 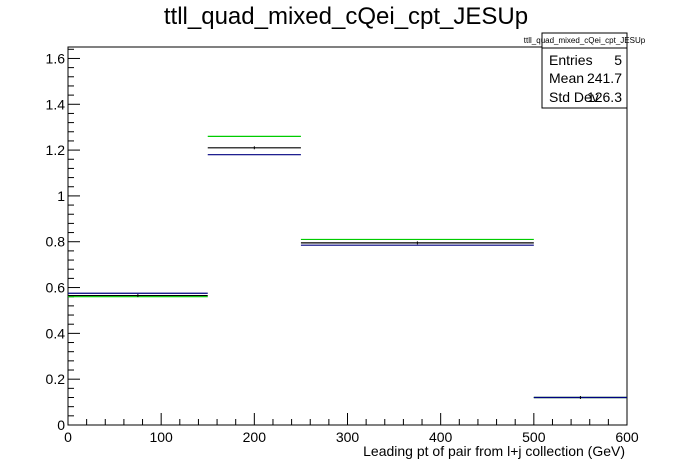 I want to click on x-tick-label: 400, so click(x=441, y=437).